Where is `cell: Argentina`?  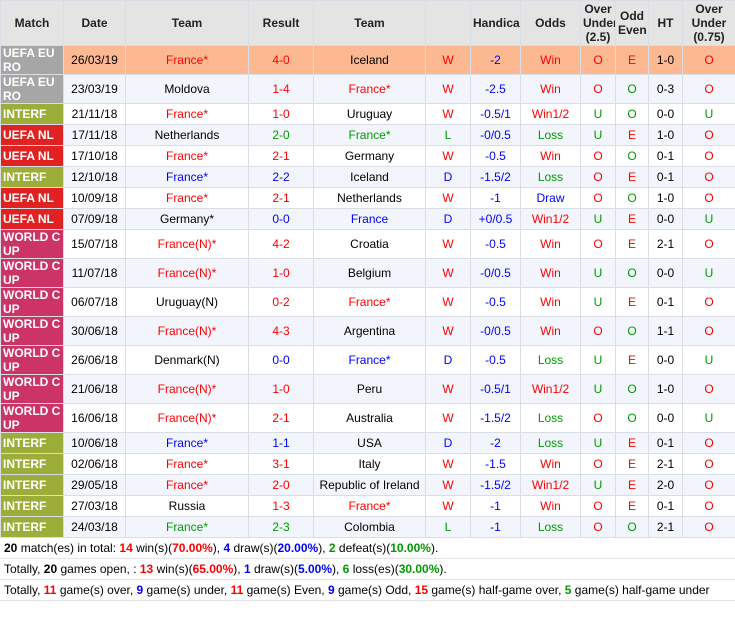 cell: Argentina is located at coordinates (369, 331).